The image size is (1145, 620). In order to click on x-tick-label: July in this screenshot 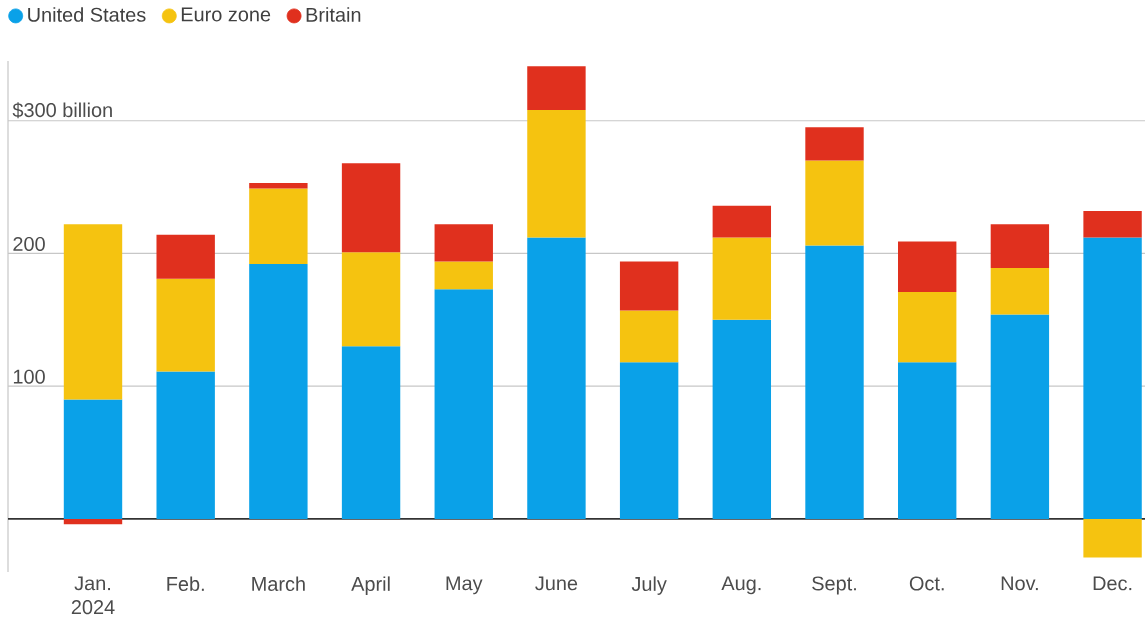, I will do `click(649, 585)`.